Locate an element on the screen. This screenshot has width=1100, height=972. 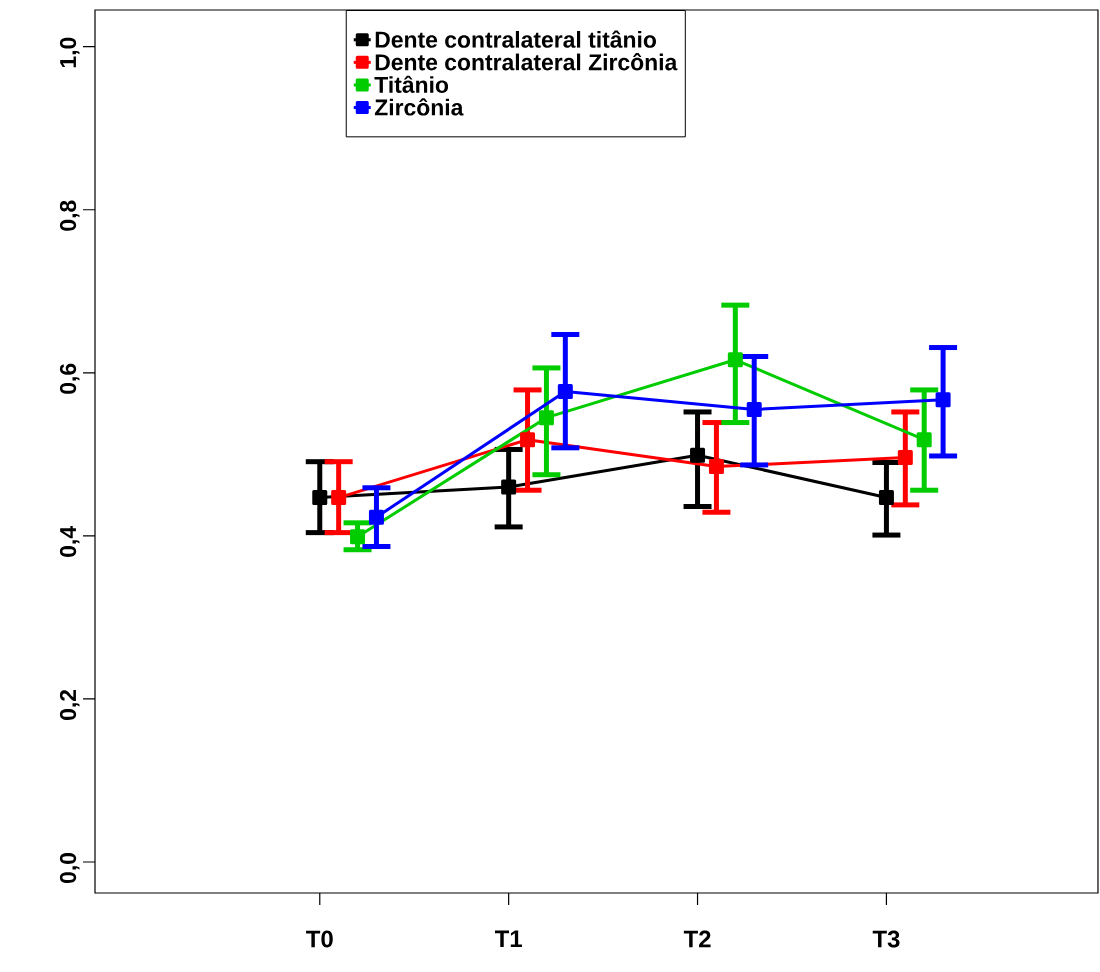
y-tick-label: 0,8 is located at coordinates (69, 215).